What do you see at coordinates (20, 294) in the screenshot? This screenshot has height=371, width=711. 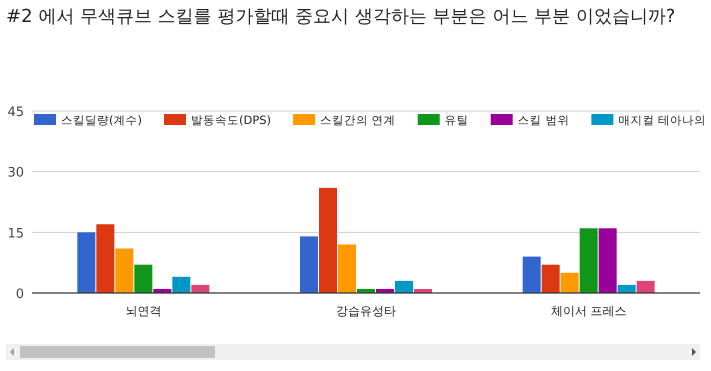 I see `y-tick-label: 0` at bounding box center [20, 294].